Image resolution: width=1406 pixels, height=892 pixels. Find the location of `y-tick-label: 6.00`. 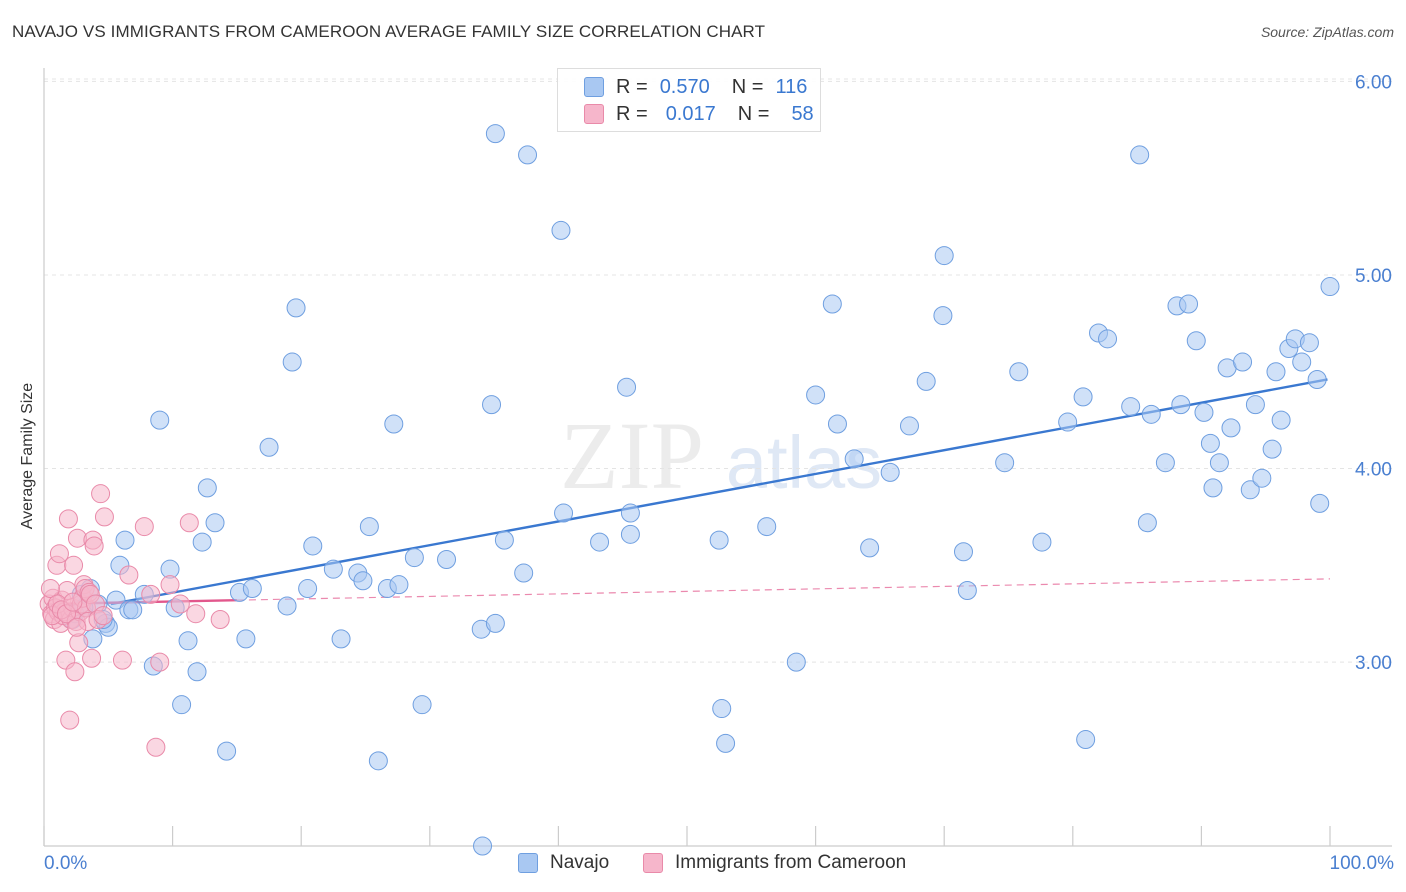

y-tick-label: 6.00 is located at coordinates (1373, 82).